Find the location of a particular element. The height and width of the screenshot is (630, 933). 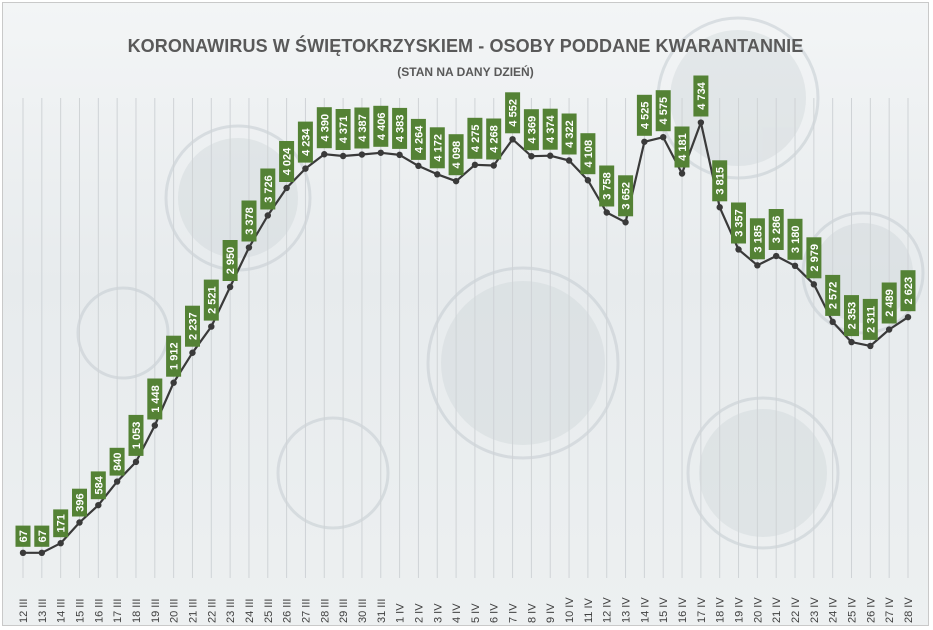

x-tick-label: 5 IV is located at coordinates (476, 613).